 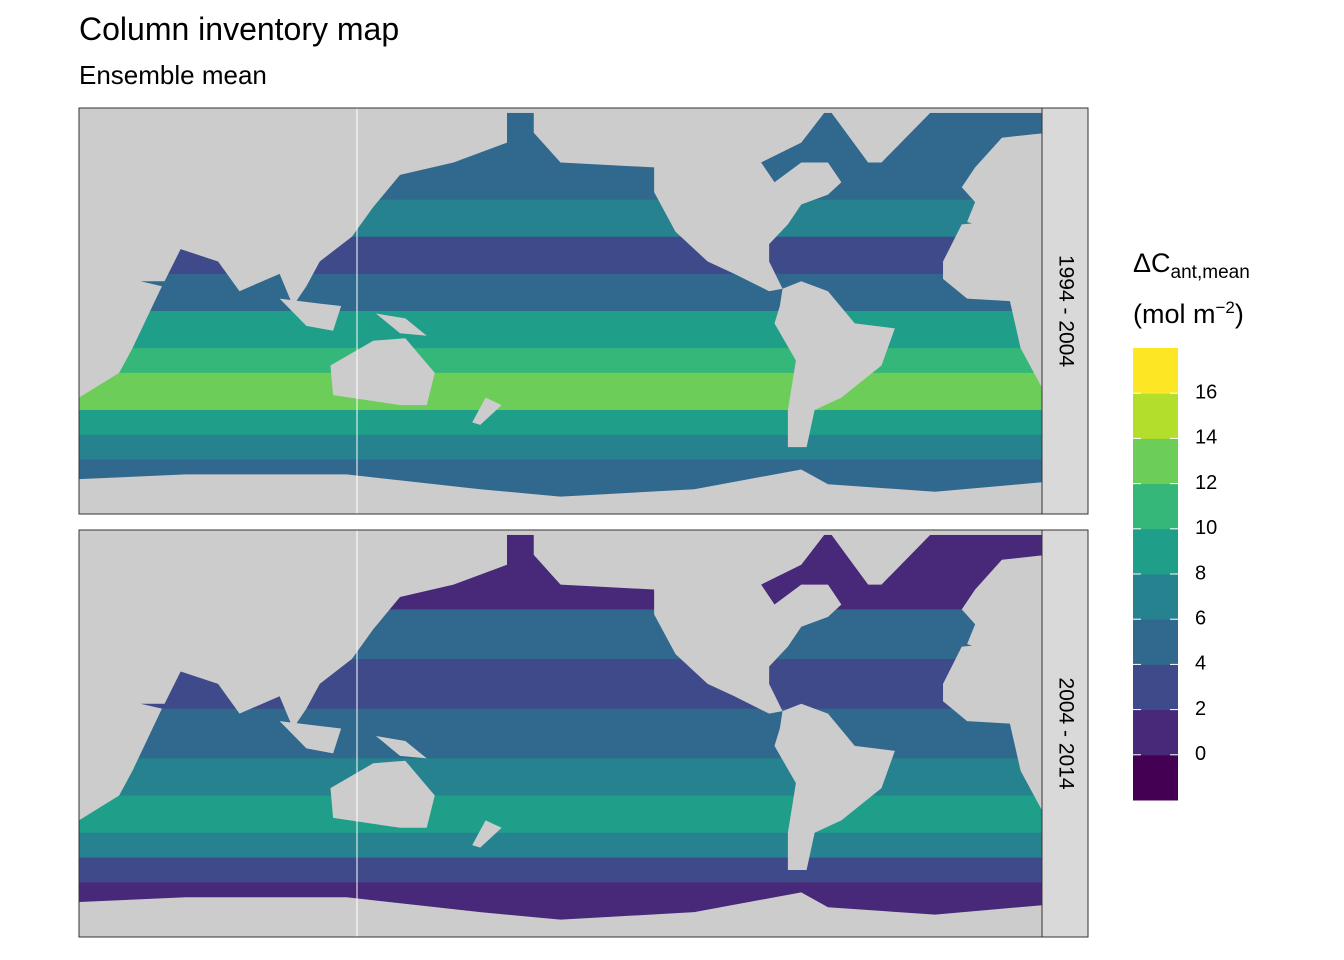 What do you see at coordinates (1188, 313) in the screenshot?
I see `legend-unit: (mol m−2)` at bounding box center [1188, 313].